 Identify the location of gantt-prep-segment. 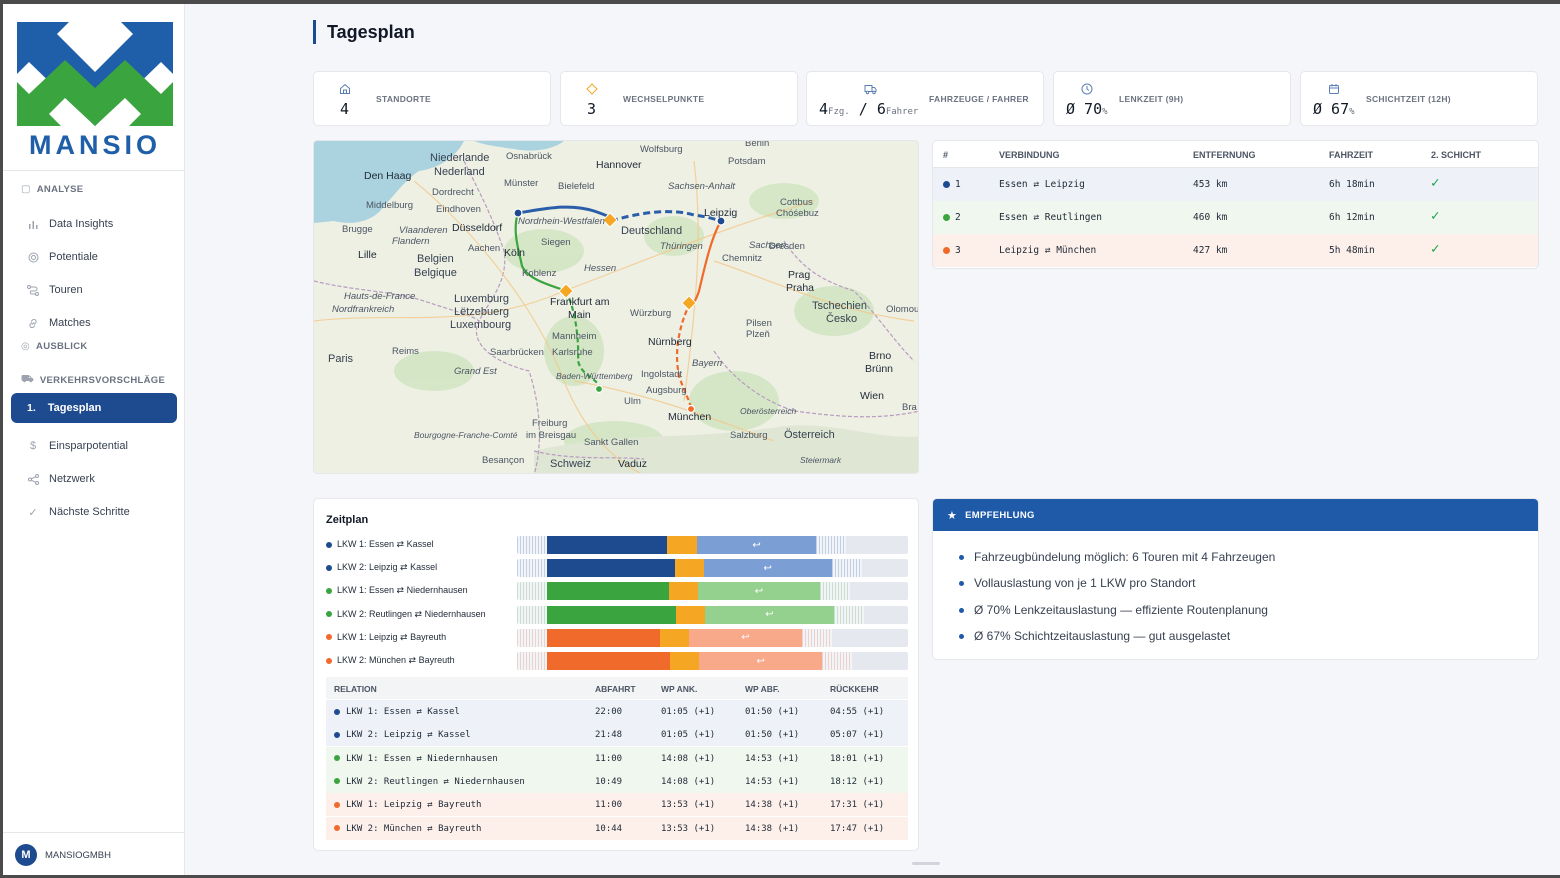
(532, 614).